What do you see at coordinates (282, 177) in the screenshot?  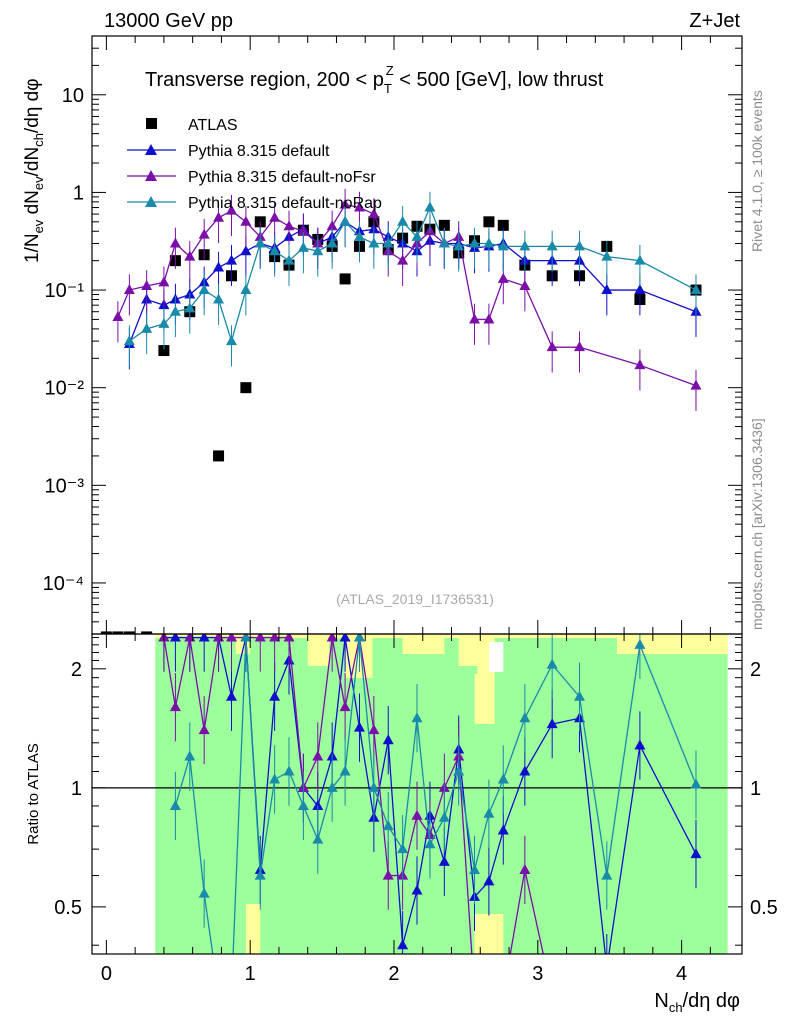 I see `legend-label-nofsr: Pythia 8.315 default-noFsr` at bounding box center [282, 177].